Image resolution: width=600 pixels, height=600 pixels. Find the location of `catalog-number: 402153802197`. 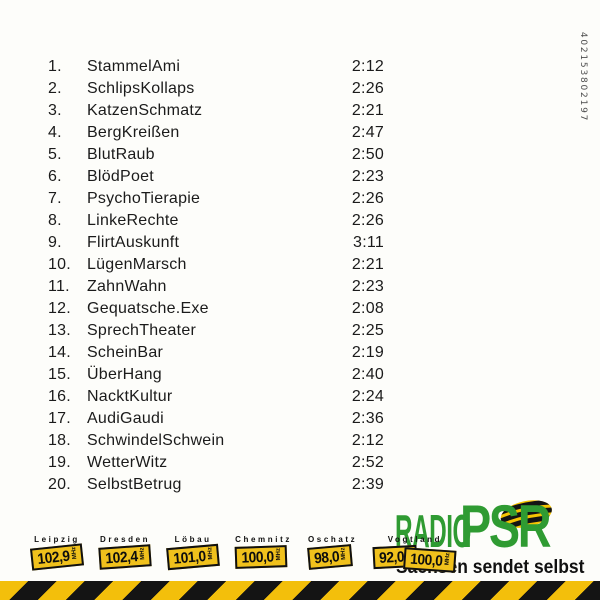

catalog-number: 402153802197 is located at coordinates (583, 77).